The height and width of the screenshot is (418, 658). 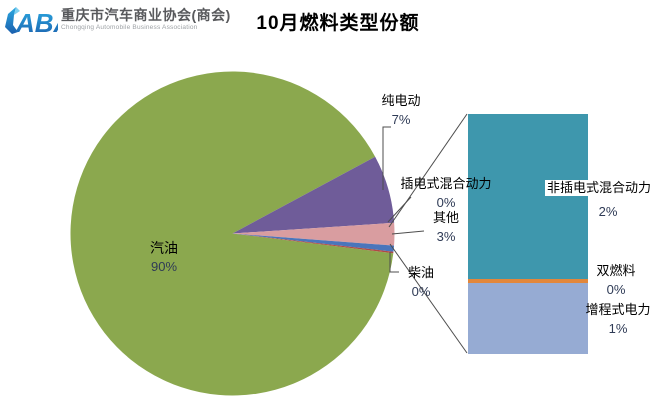 I want to click on pie-slice-插电式混合动力, so click(x=313, y=243).